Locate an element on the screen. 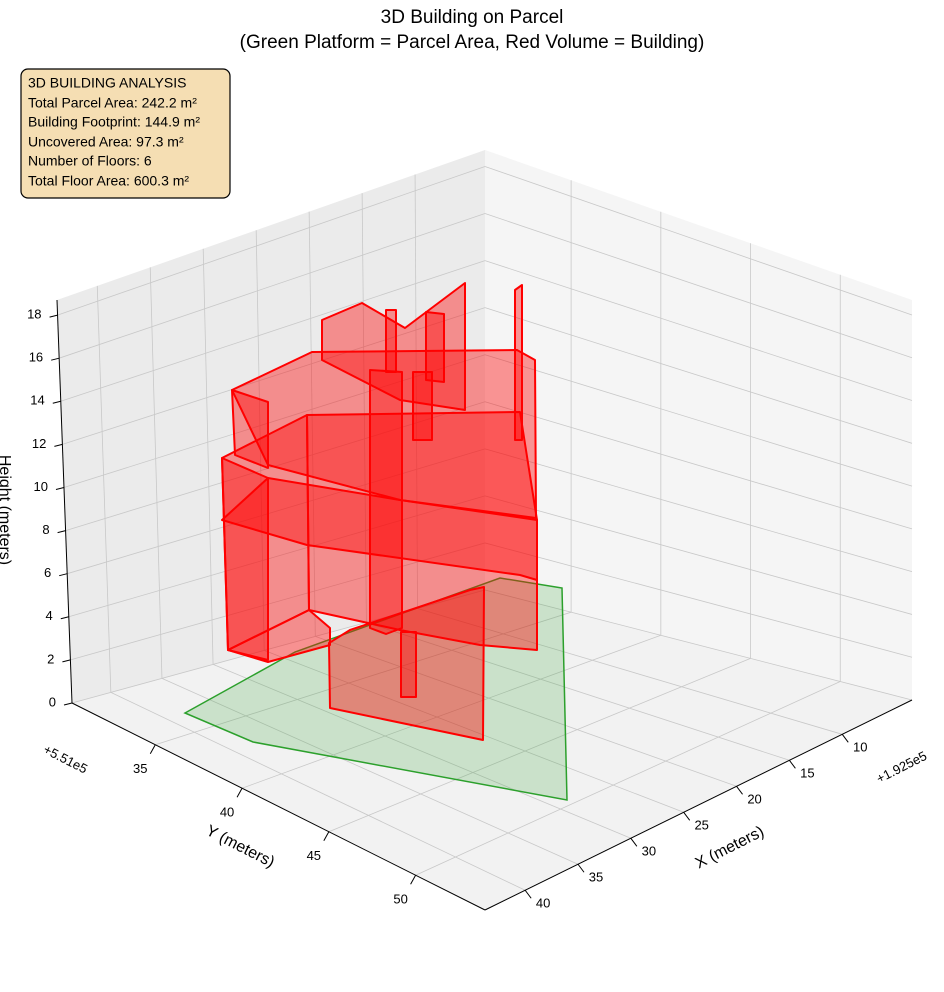  y-offset-label: +5.51e5 is located at coordinates (65, 759).